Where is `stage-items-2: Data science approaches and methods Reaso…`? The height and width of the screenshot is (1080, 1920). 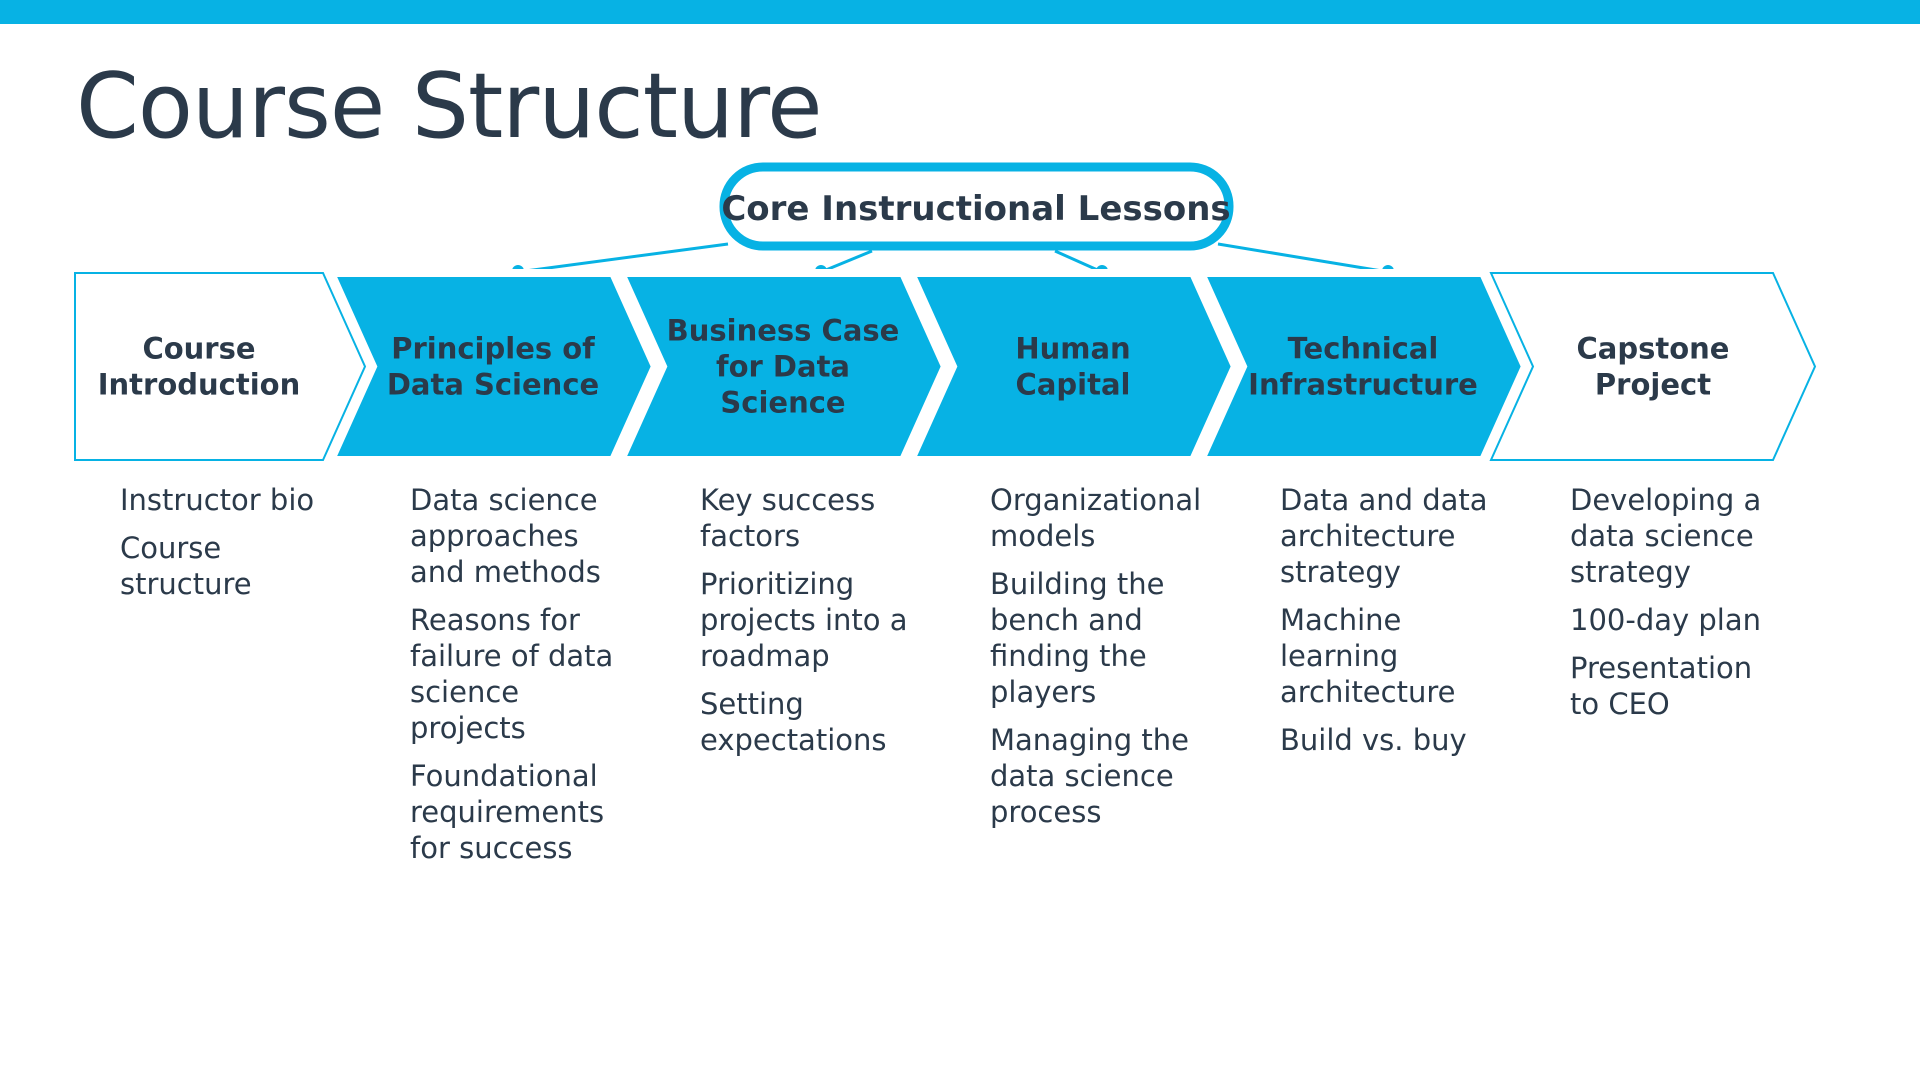
stage-items-2: Data science approaches and methods Reaso… is located at coordinates (520, 680).